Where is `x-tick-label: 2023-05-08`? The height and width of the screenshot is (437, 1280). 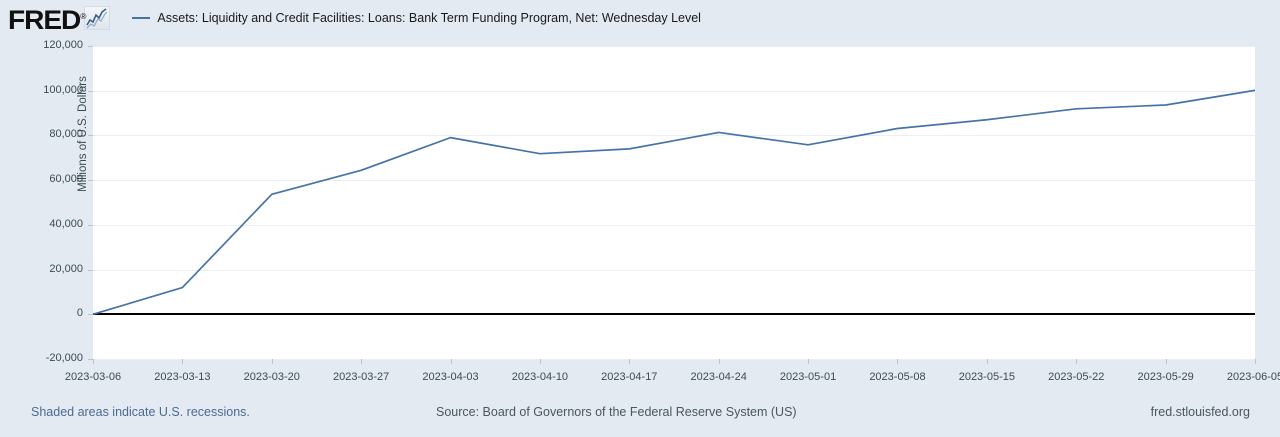 x-tick-label: 2023-05-08 is located at coordinates (897, 377).